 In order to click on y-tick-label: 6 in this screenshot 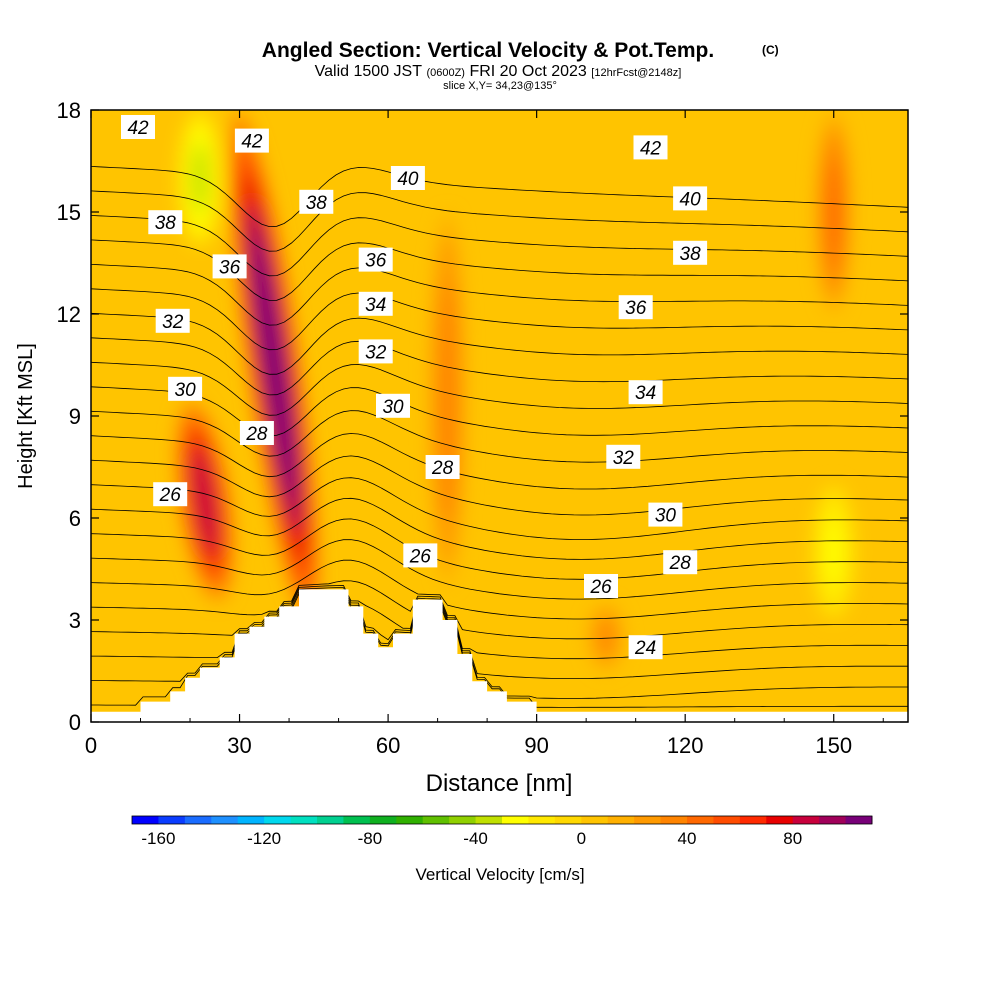, I will do `click(75, 518)`.